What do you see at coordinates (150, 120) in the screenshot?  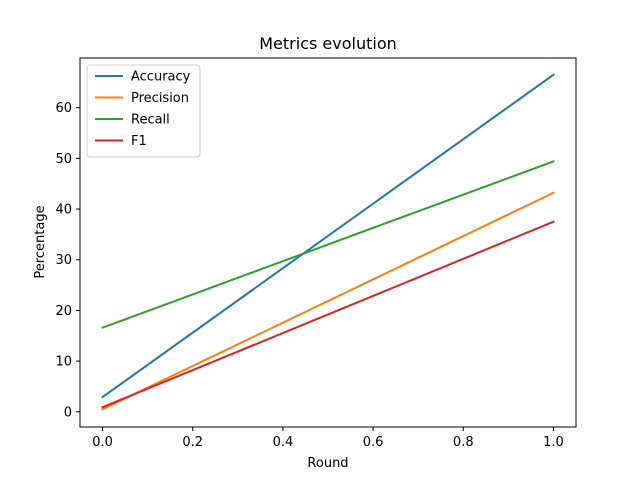 I see `legend-label: Recall` at bounding box center [150, 120].